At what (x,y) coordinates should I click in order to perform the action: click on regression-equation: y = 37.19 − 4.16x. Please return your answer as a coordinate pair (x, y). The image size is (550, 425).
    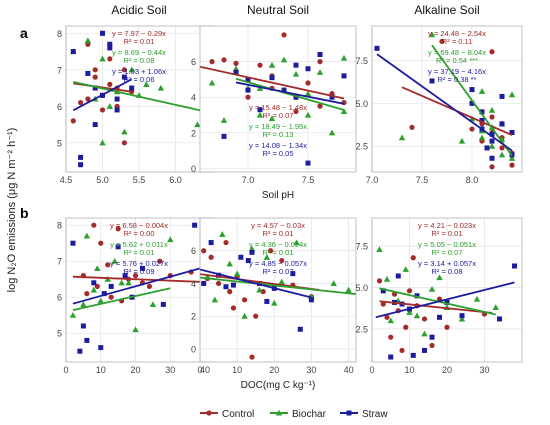
    Looking at the image, I should click on (457, 71).